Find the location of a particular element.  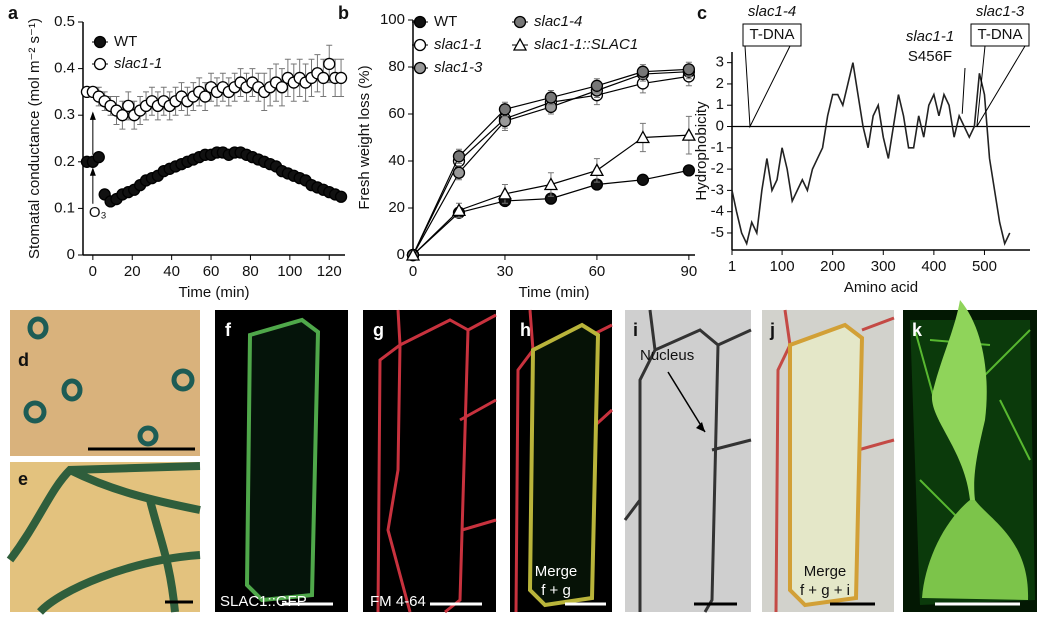

y-tick-label: 0 is located at coordinates (401, 254).